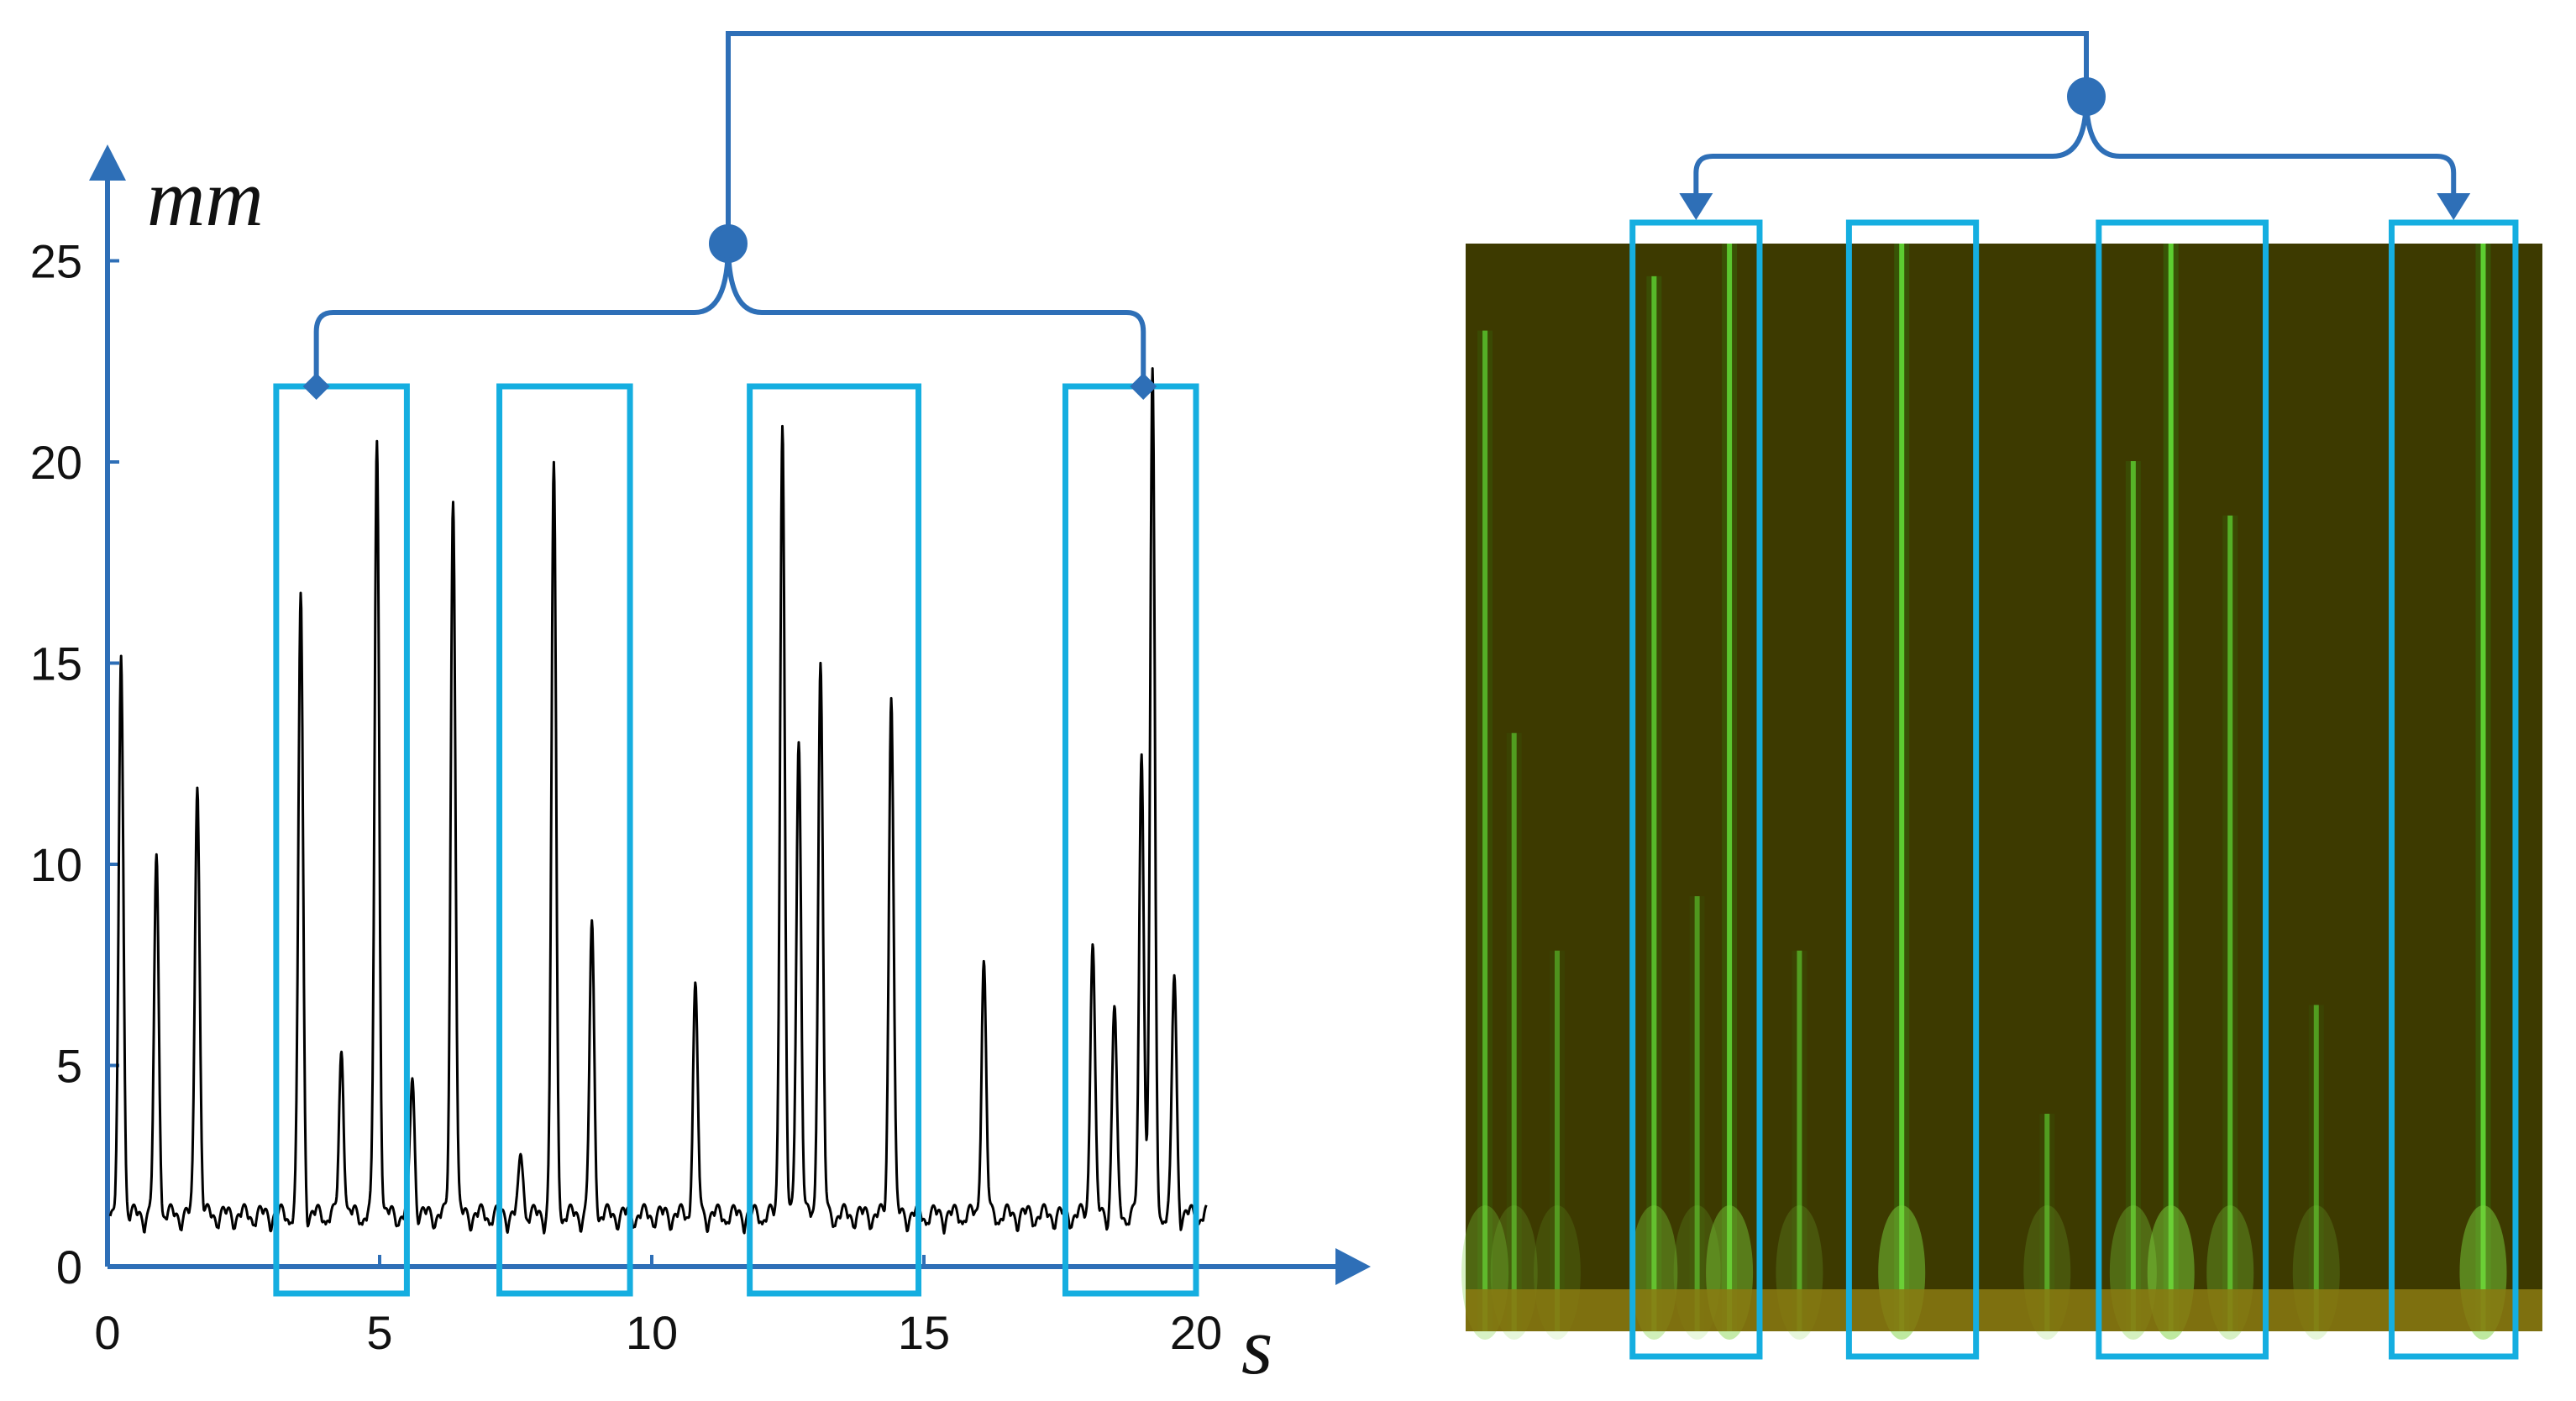  Describe the element at coordinates (56, 462) in the screenshot. I see `y-tick-label: 20` at that location.